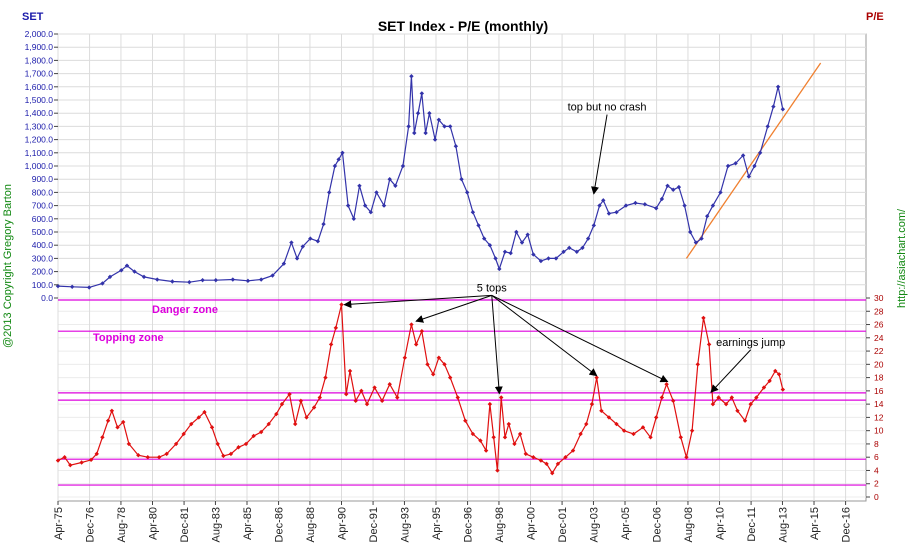 Image resolution: width=910 pixels, height=560 pixels. Describe the element at coordinates (43, 206) in the screenshot. I see `y-tick-label-set: 700.0` at that location.